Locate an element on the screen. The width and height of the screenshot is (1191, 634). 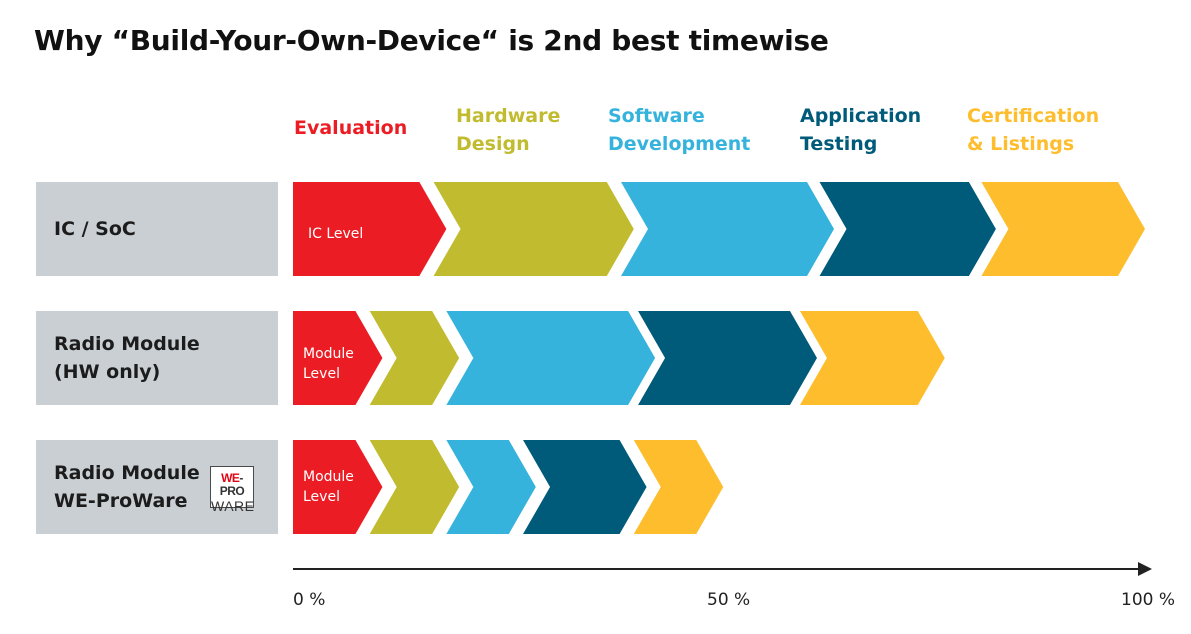
phase-header-software-development: Software Development is located at coordinates (679, 130).